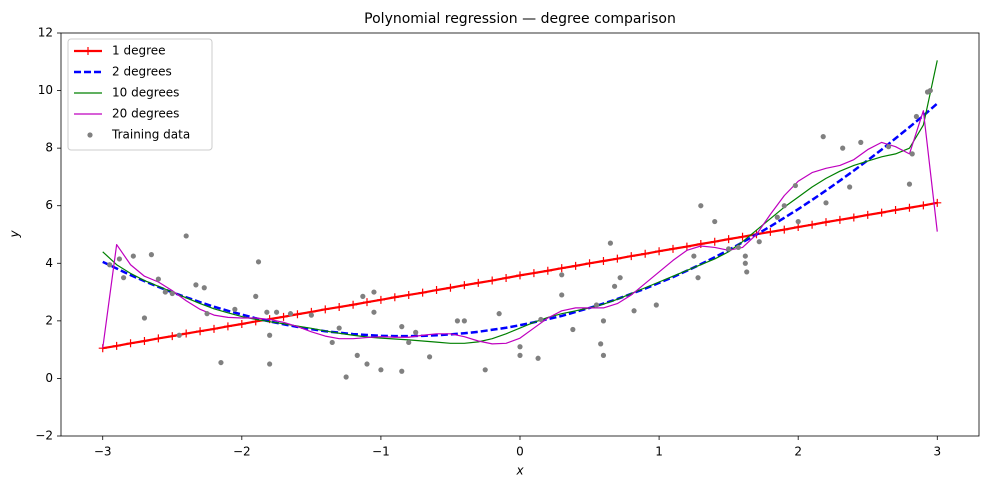  I want to click on y-tick-label: 6, so click(49, 205).